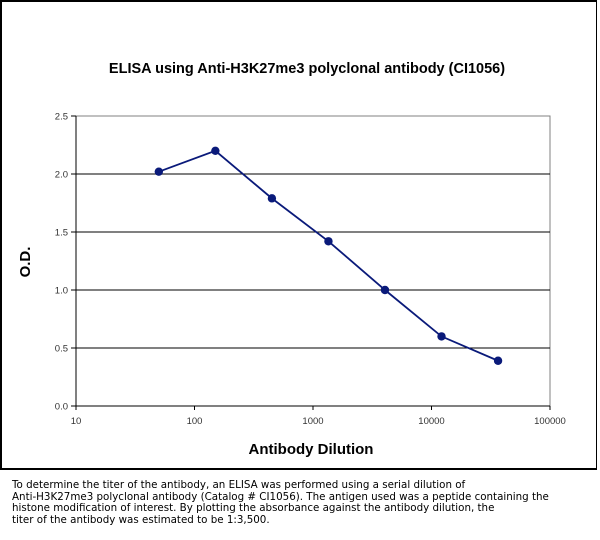 The height and width of the screenshot is (540, 600). I want to click on x-tick-labels: 10 100 1000 10000 100000, so click(318, 421).